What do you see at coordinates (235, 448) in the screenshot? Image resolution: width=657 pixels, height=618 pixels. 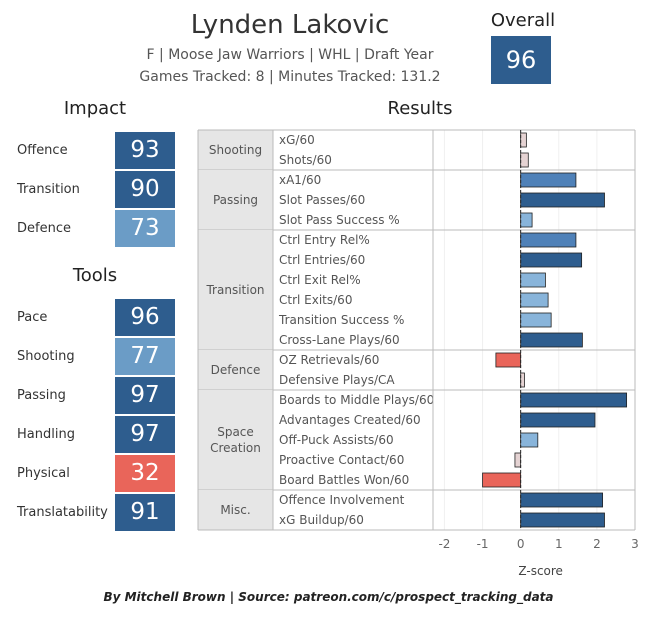 I see `group-label: Creation` at bounding box center [235, 448].